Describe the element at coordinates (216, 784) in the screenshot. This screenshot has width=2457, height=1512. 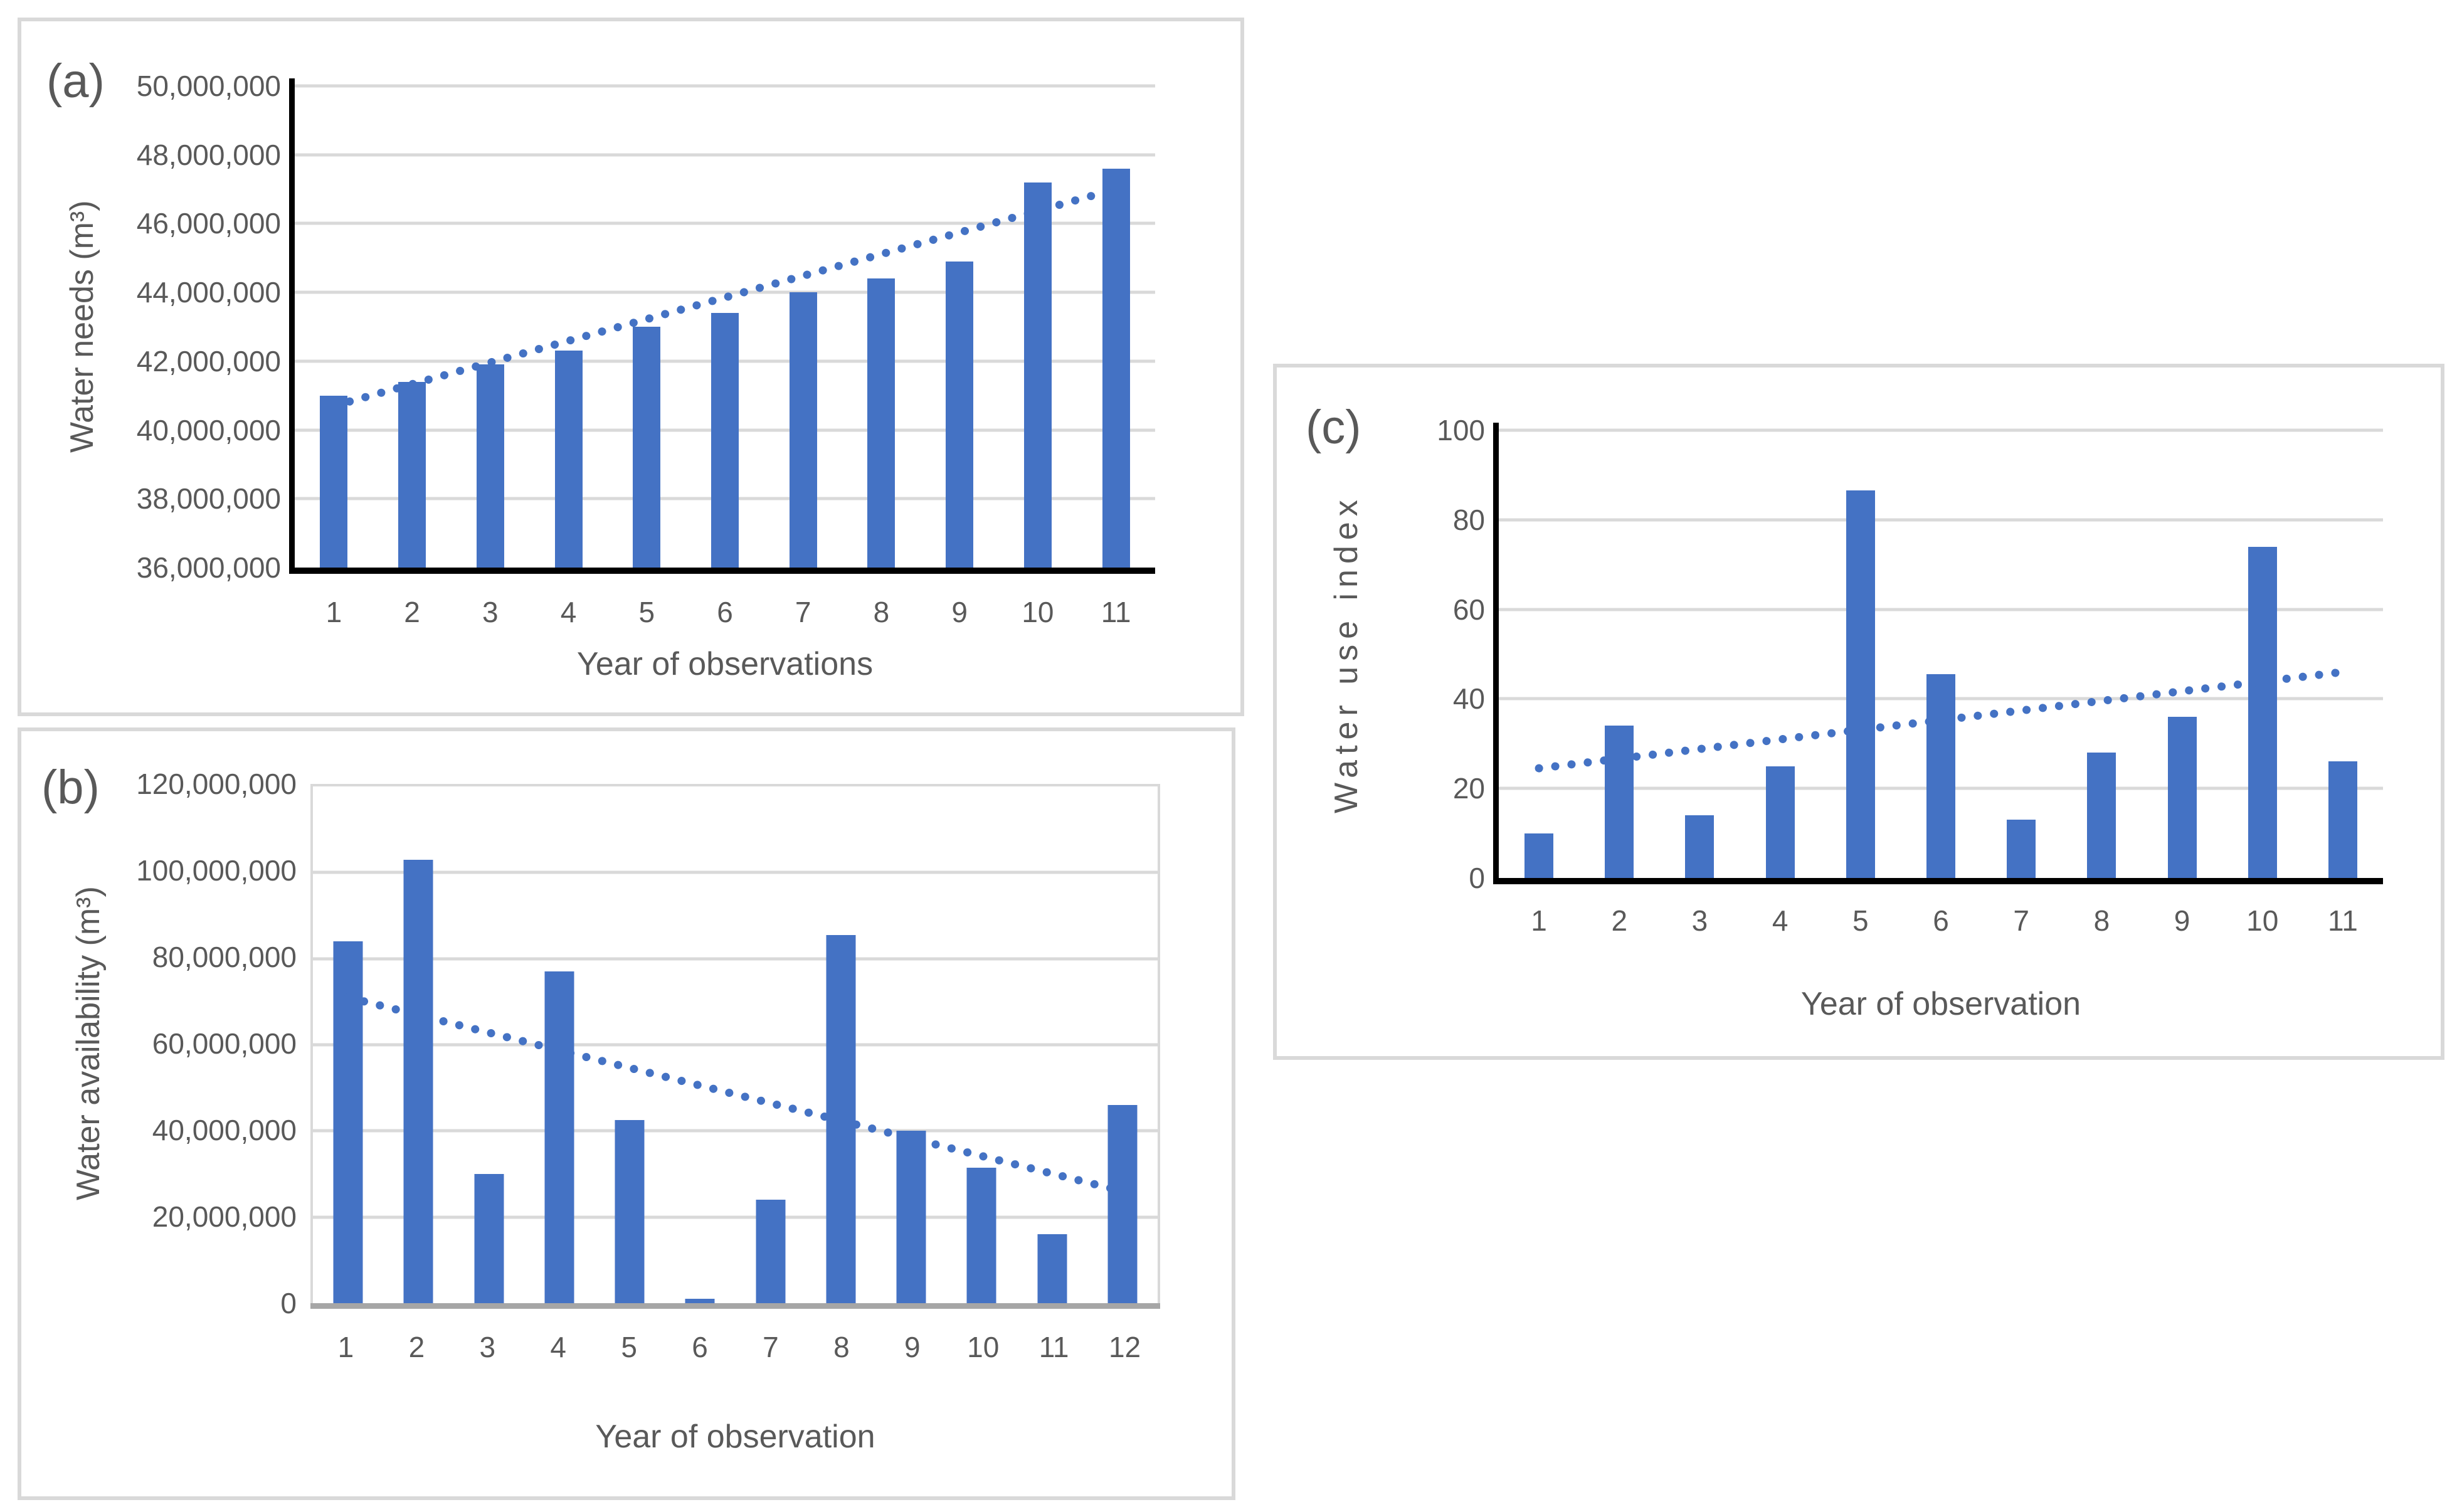
I see `y-tick-label: 120,000,000` at that location.